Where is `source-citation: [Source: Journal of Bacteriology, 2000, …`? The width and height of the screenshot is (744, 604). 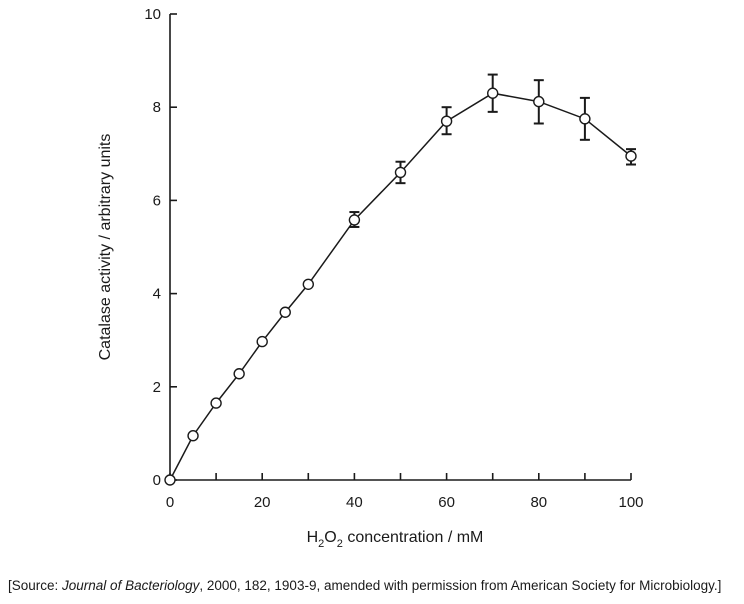 source-citation: [Source: Journal of Bacteriology, 2000, … is located at coordinates (364, 585).